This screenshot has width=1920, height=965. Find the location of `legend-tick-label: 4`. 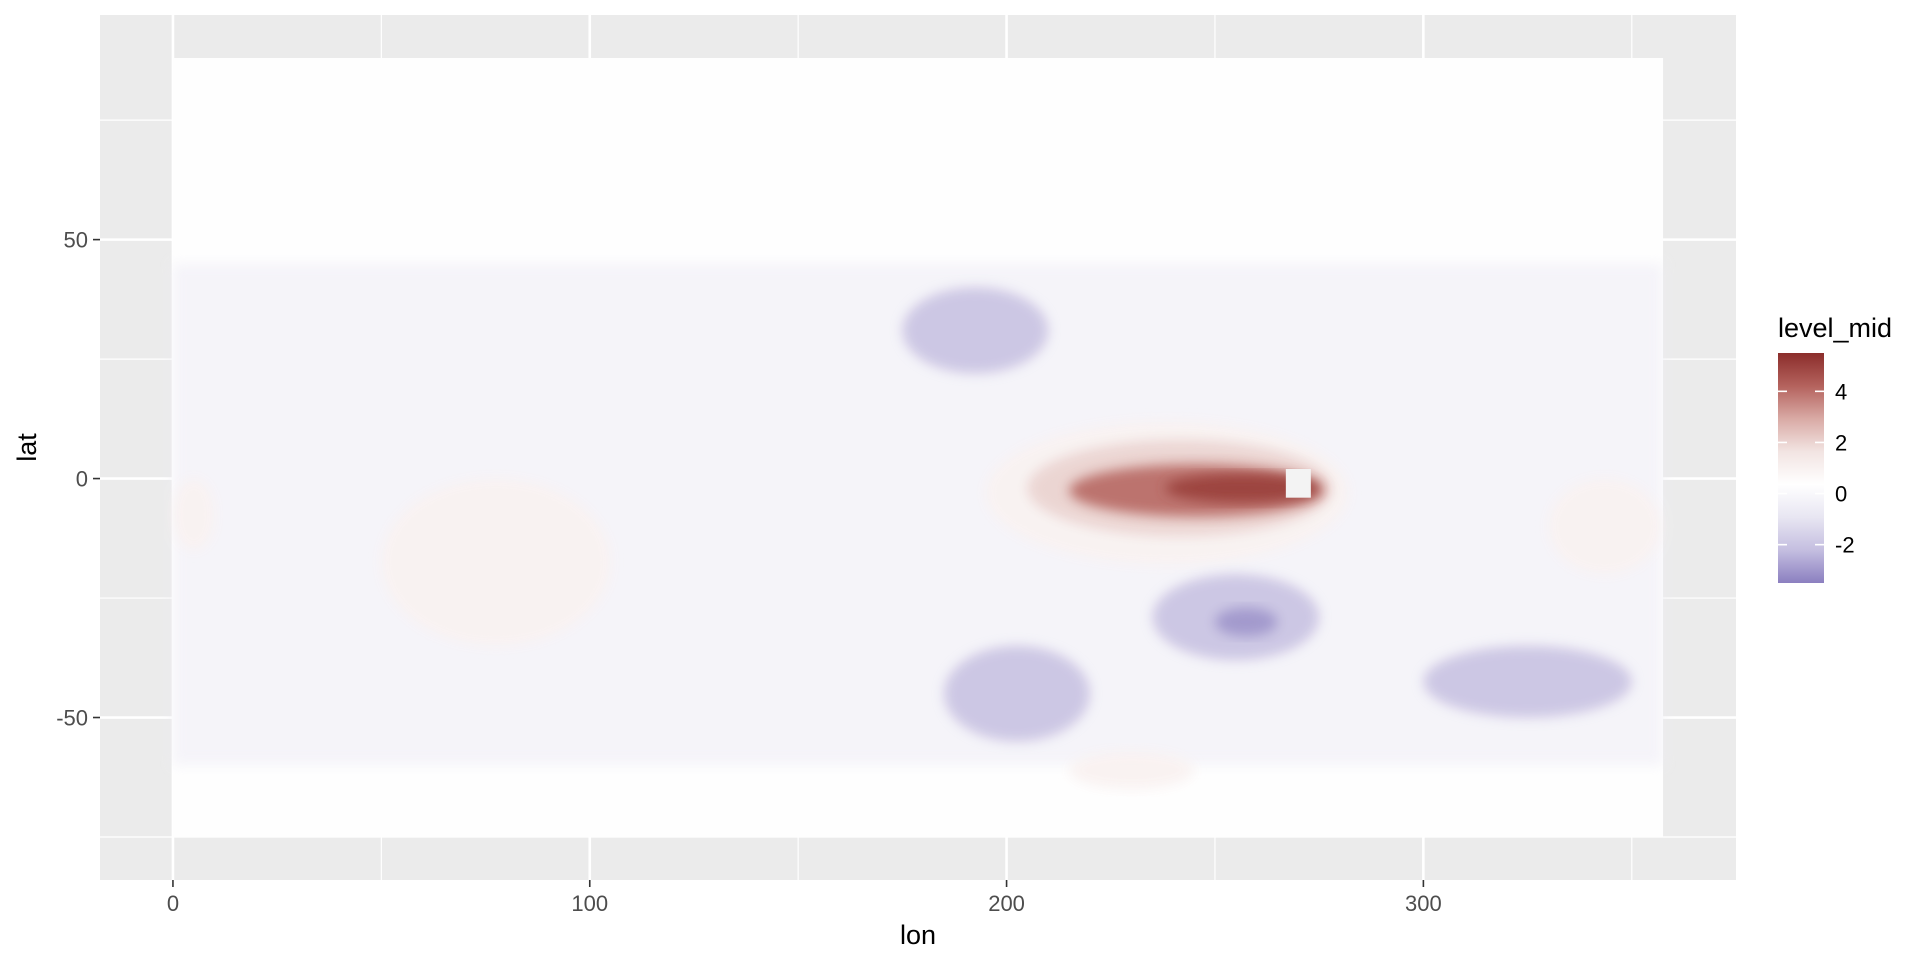

legend-tick-label: 4 is located at coordinates (1841, 391).